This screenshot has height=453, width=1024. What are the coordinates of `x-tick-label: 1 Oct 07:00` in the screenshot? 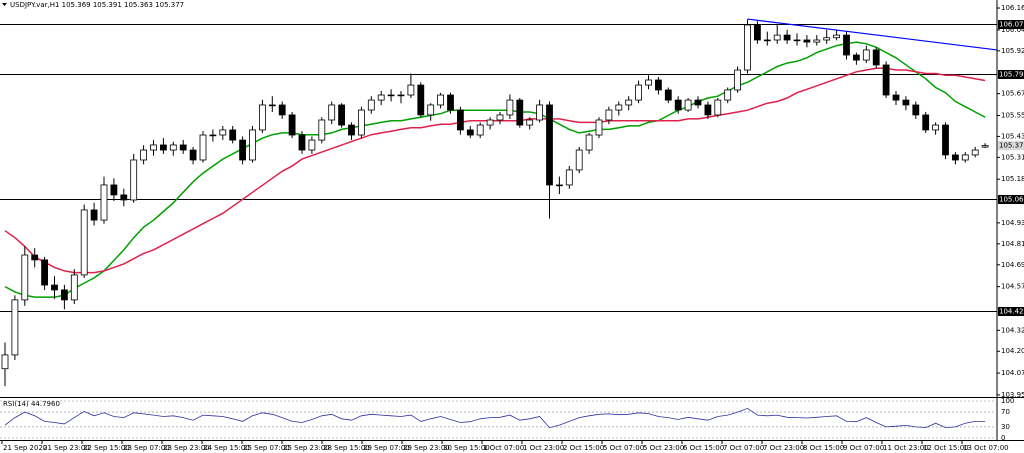 It's located at (503, 448).